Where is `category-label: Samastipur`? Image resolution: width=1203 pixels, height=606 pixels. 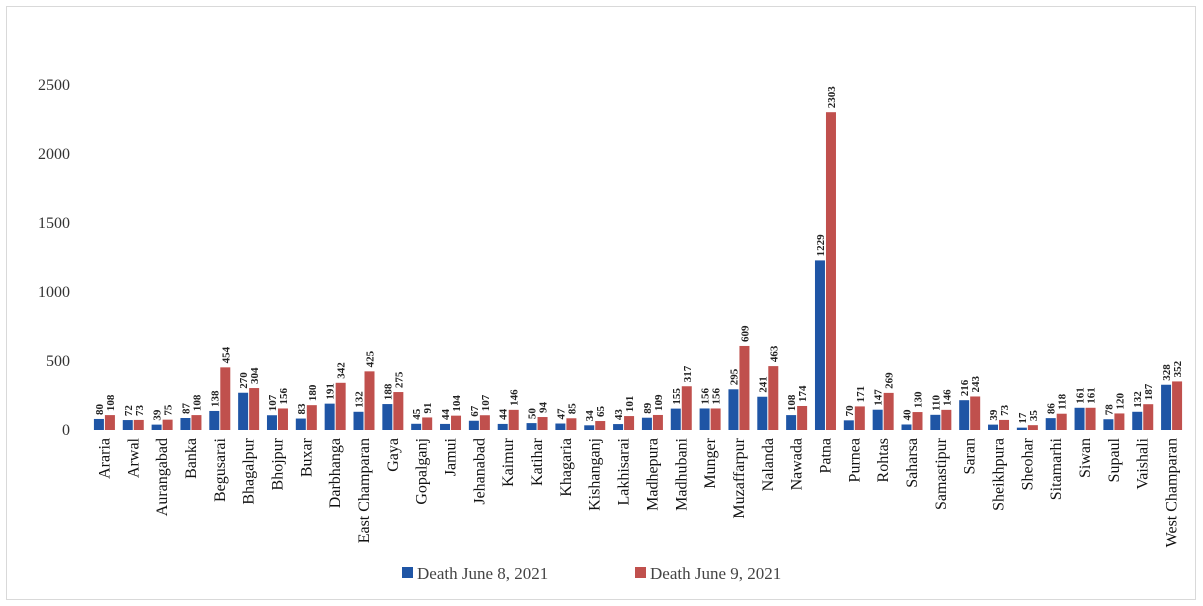 category-label: Samastipur is located at coordinates (941, 473).